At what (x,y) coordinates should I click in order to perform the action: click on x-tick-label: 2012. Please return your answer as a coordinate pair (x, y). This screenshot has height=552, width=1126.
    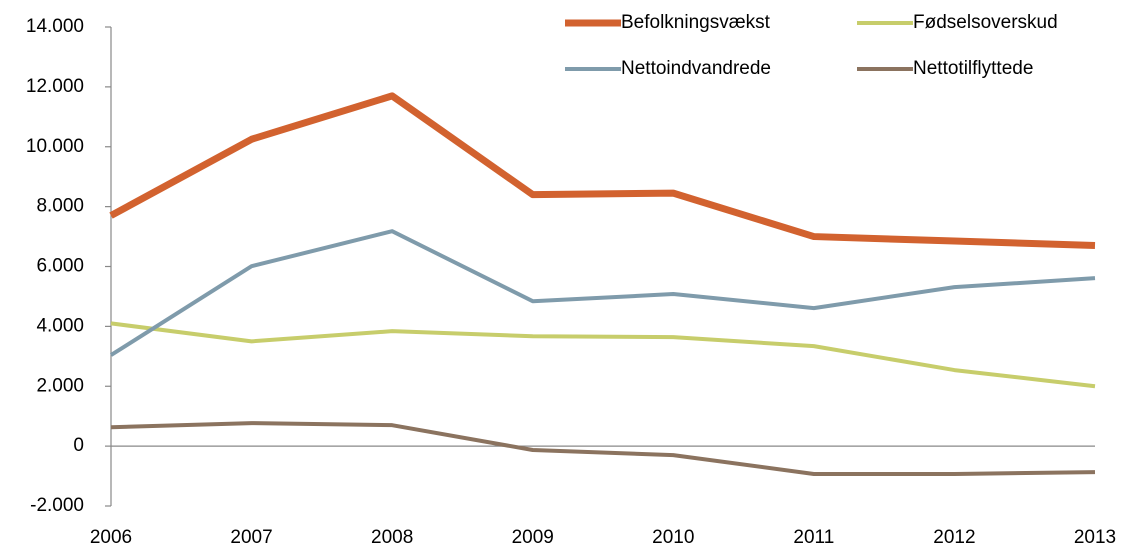
    Looking at the image, I should click on (954, 537).